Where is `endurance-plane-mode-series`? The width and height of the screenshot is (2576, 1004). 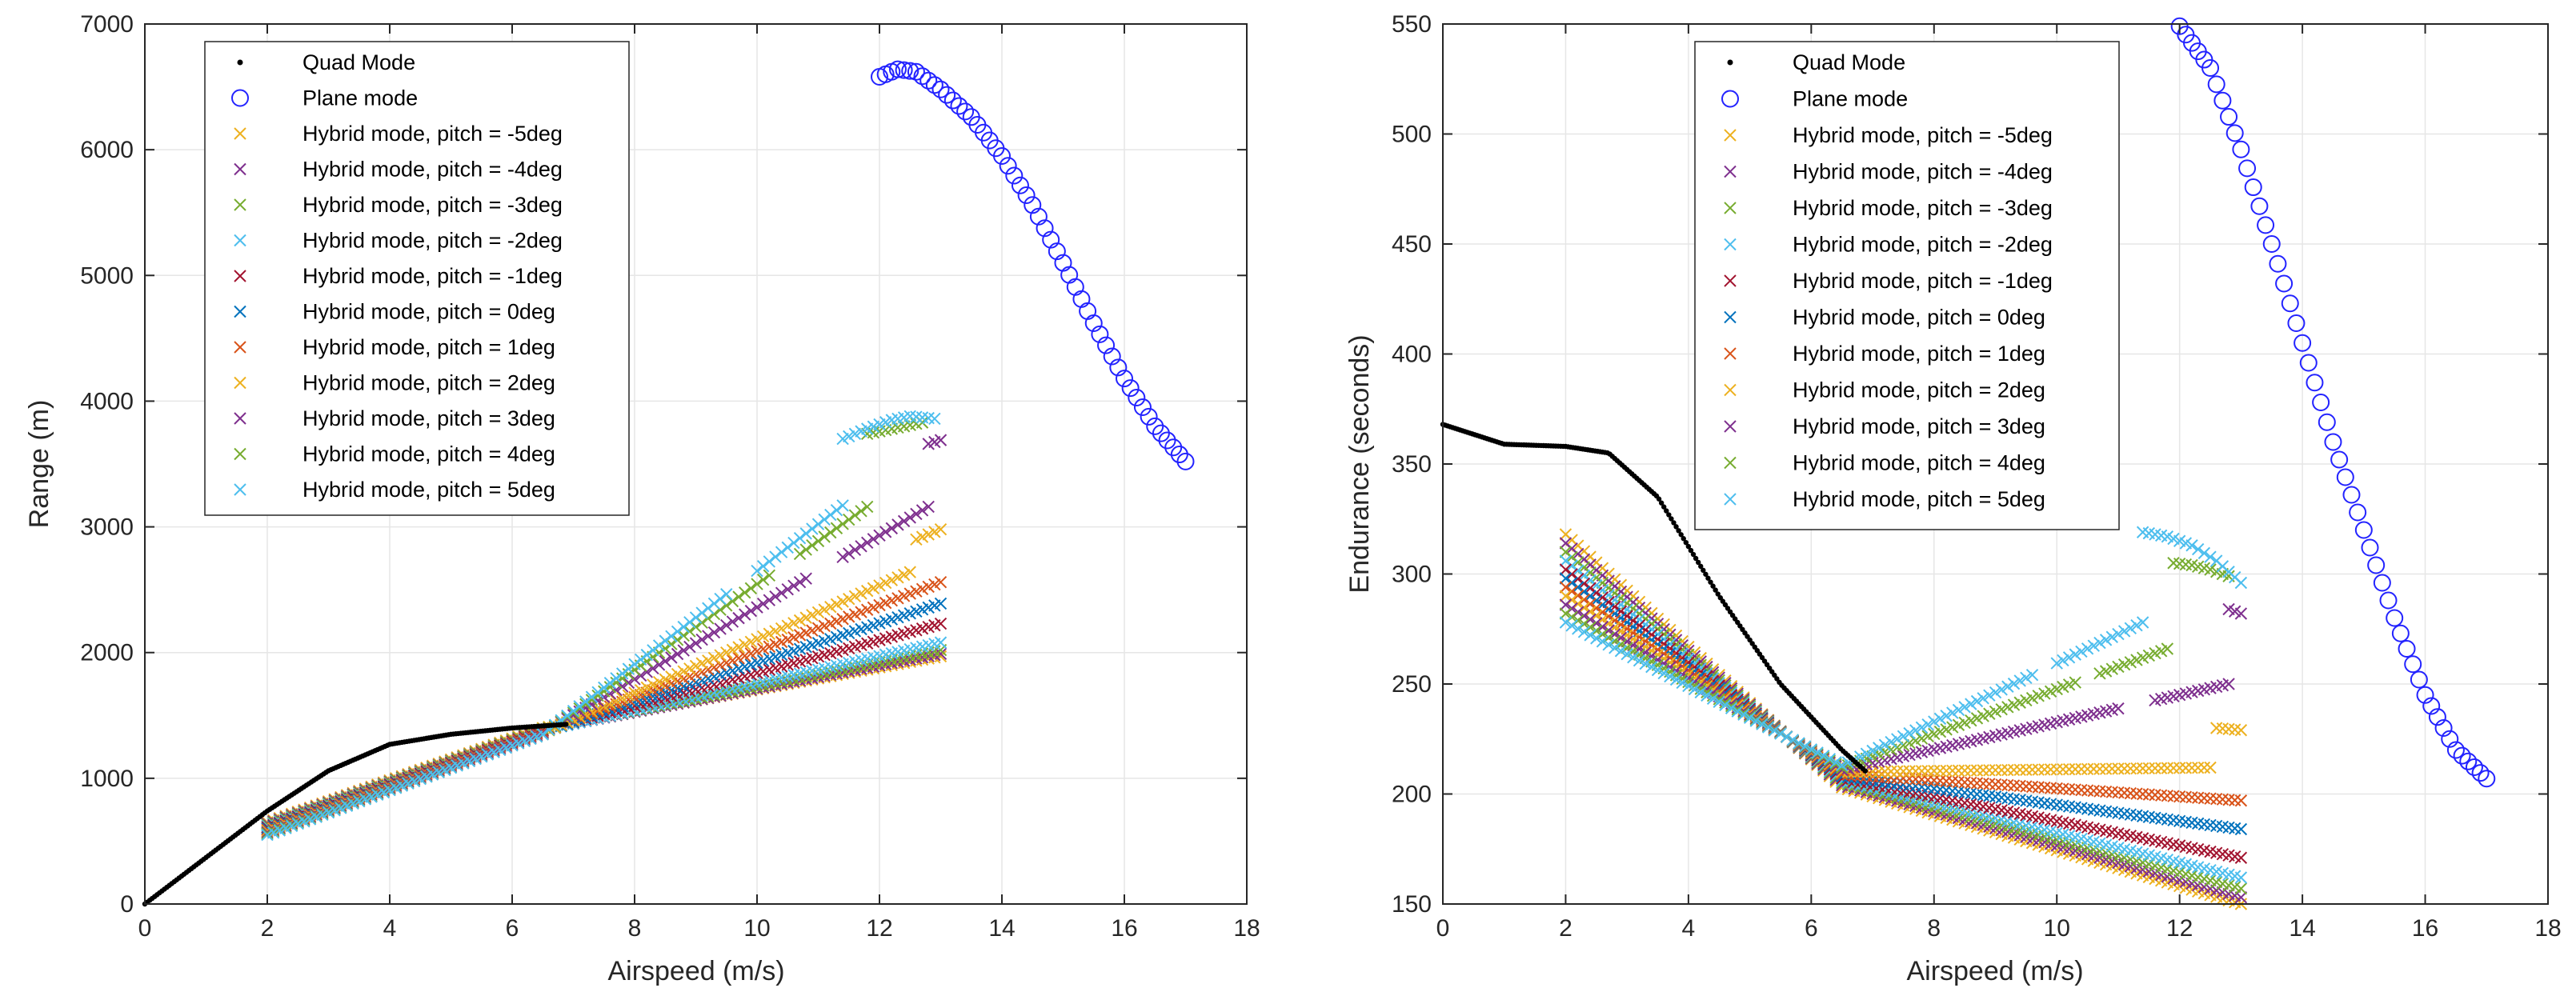
endurance-plane-mode-series is located at coordinates (2333, 402).